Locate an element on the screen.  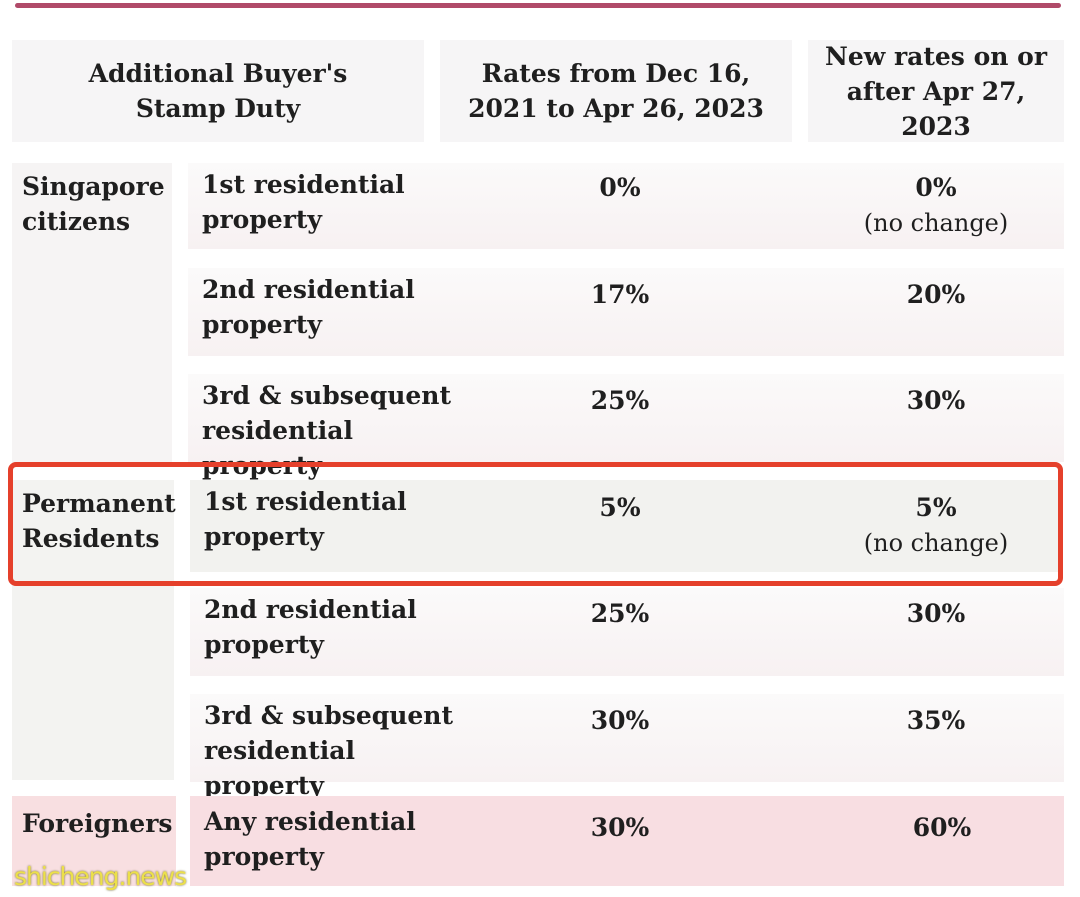
new-rate: 5% (no change) is located at coordinates (936, 525).